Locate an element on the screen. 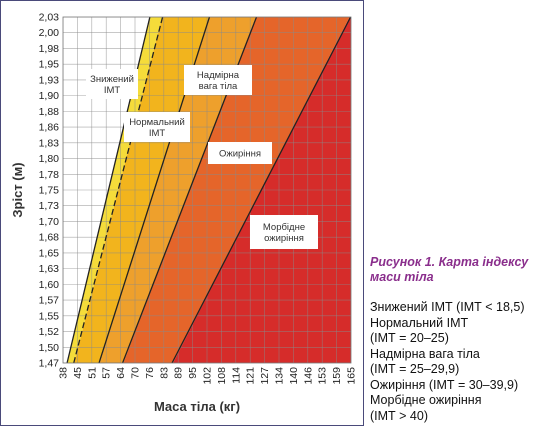 The height and width of the screenshot is (426, 541). caption-item-underweight: Знижений ІМТ (ІМТ < 18,5) is located at coordinates (447, 307).